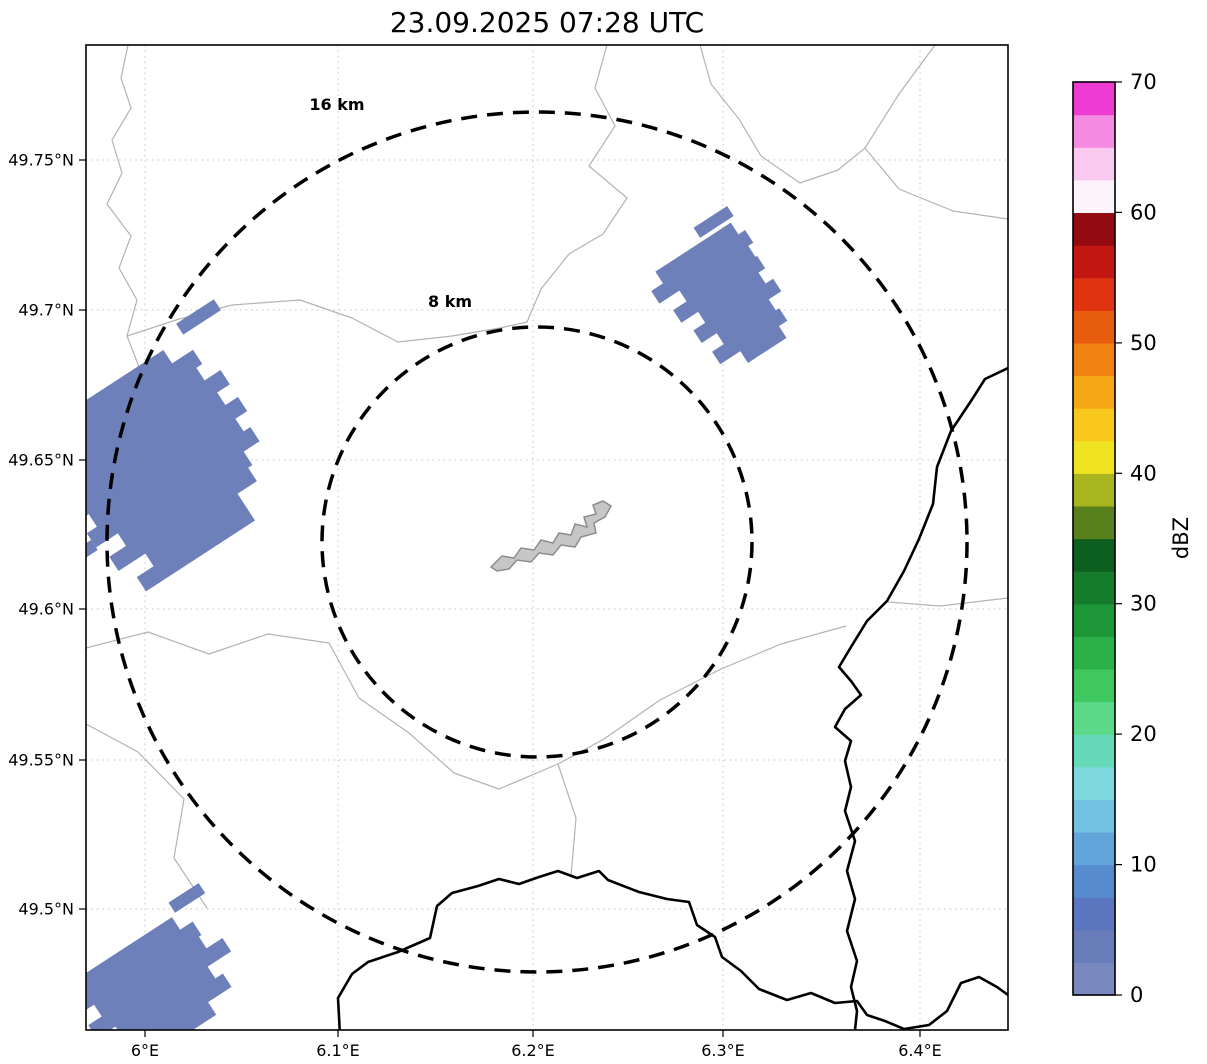 This screenshot has width=1207, height=1064. Describe the element at coordinates (450, 301) in the screenshot. I see `range-ring-8km-label: 8 km` at that location.